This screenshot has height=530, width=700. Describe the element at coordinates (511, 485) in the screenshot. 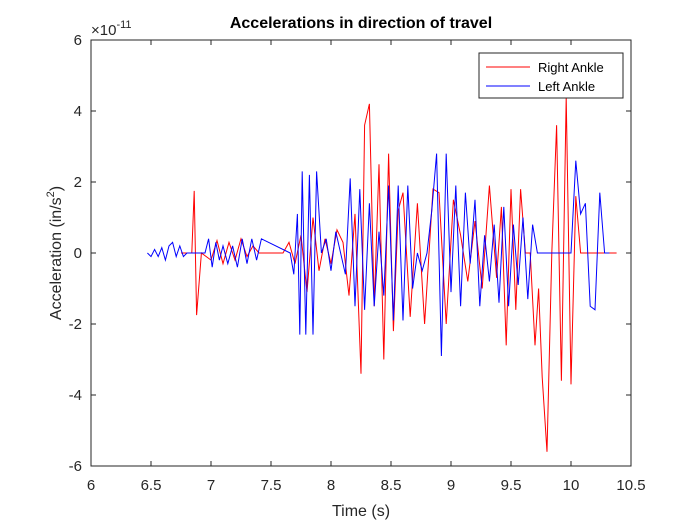

I see `x-tick-label: 9.5` at that location.